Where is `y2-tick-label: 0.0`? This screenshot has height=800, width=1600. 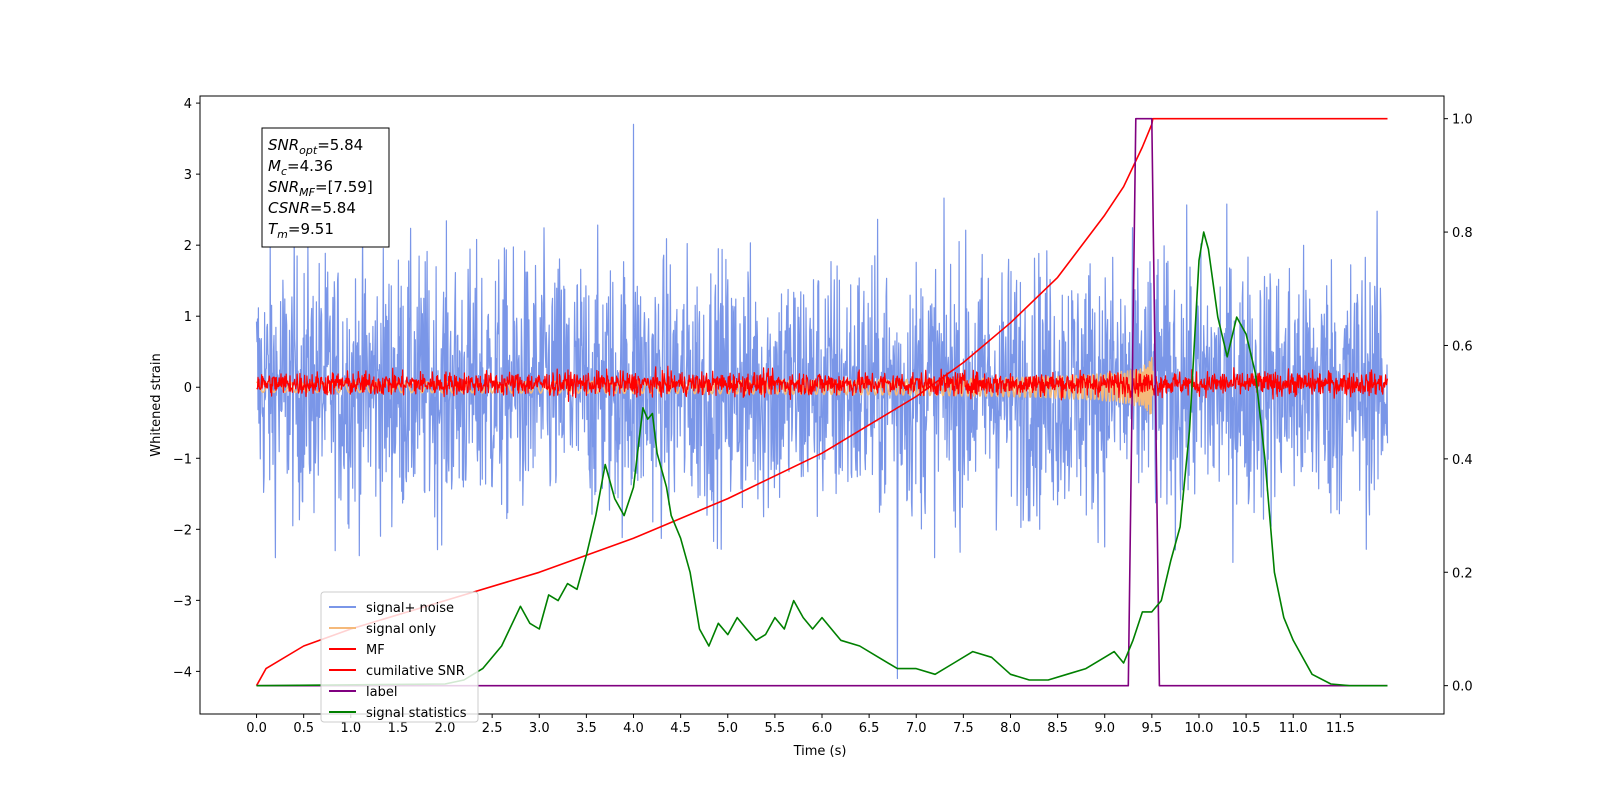
y2-tick-label: 0.0 is located at coordinates (1462, 687).